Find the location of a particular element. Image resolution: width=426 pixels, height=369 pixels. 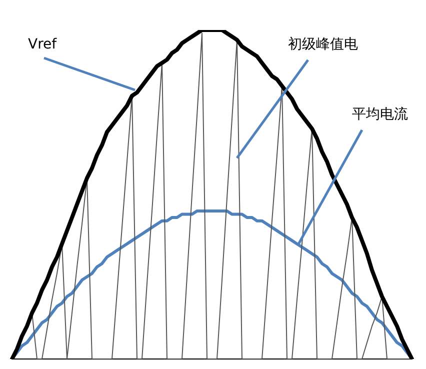

annotation: Vref is located at coordinates (43, 44).